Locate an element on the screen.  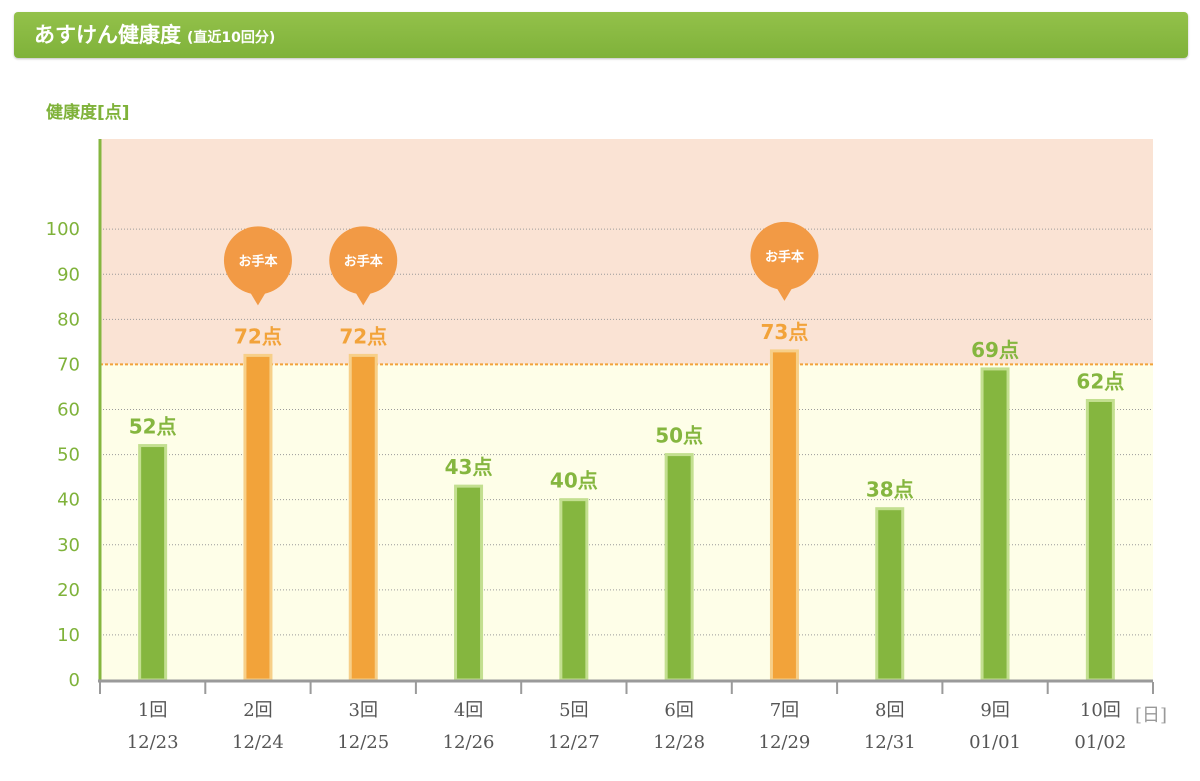
y-tick-label: 20 is located at coordinates (68, 590).